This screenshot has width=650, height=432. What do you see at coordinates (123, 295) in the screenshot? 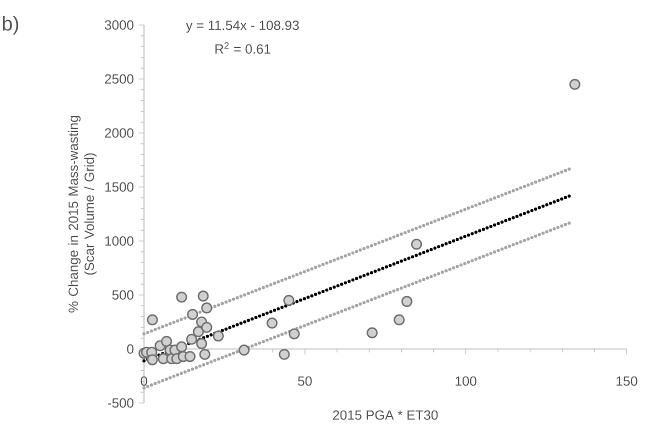
I see `y-tick-label: 500` at bounding box center [123, 295].